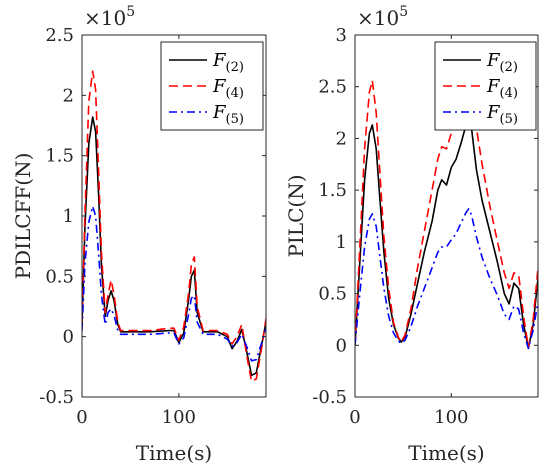  I want to click on y-tick-label: 3, so click(341, 35).